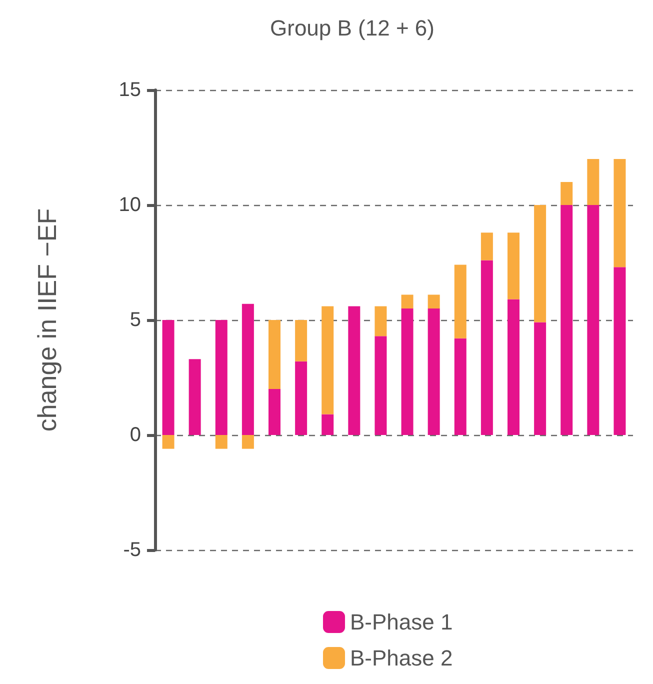 The height and width of the screenshot is (684, 653). I want to click on legend-label: B-Phase 2, so click(401, 658).